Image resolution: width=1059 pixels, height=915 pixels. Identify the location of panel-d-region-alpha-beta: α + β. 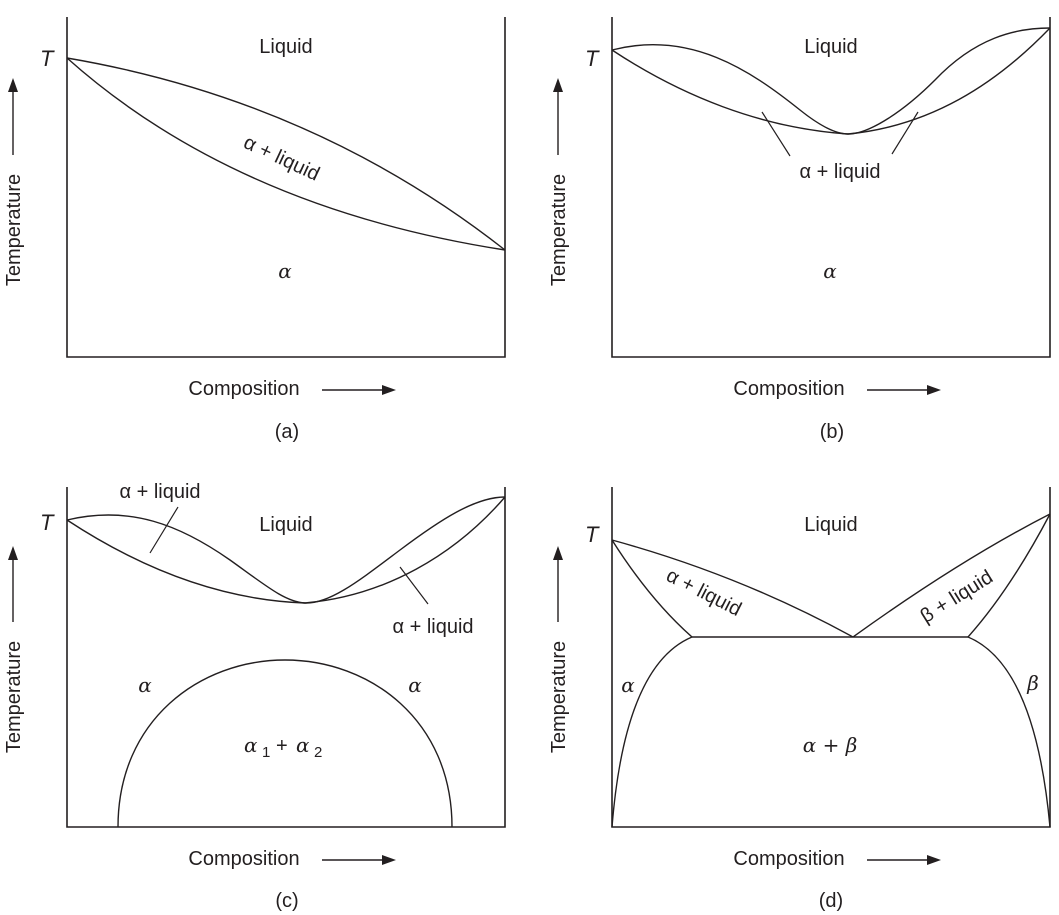
(830, 745).